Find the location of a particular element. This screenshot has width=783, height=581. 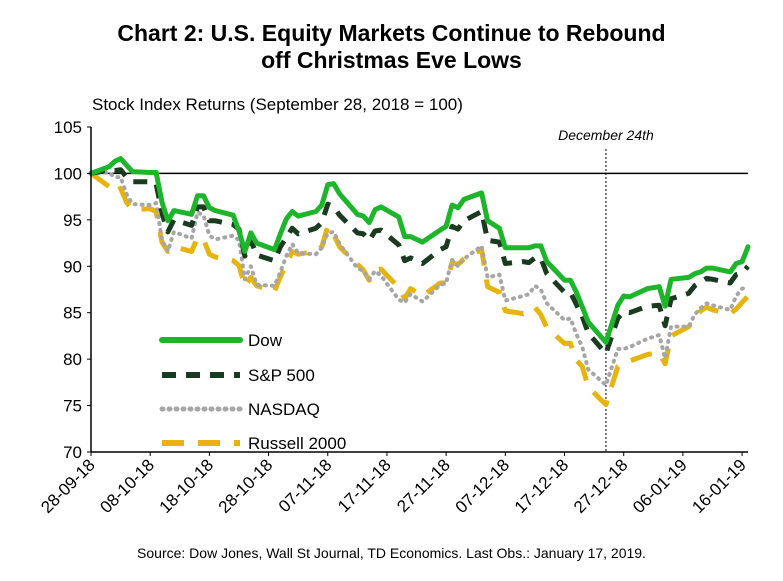

legend-label-dow: Dow is located at coordinates (265, 340).